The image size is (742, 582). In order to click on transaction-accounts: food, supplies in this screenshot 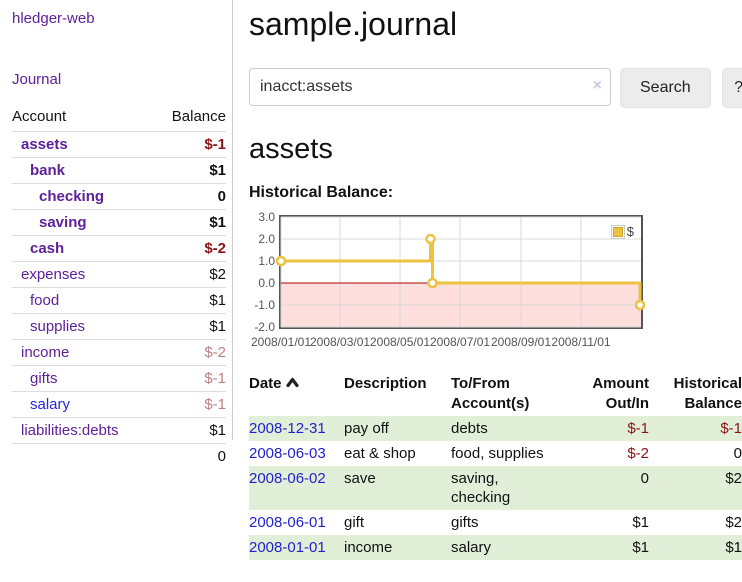, I will do `click(497, 453)`.